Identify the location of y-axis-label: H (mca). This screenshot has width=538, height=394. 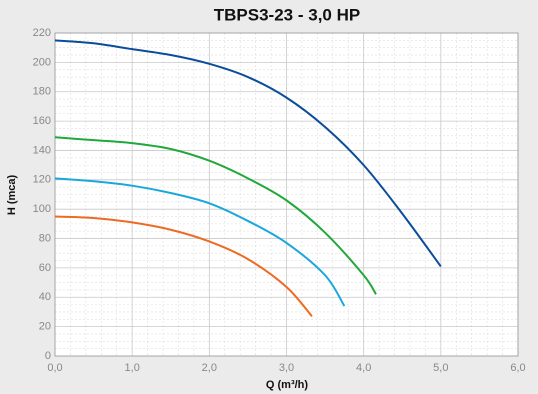
(12, 194).